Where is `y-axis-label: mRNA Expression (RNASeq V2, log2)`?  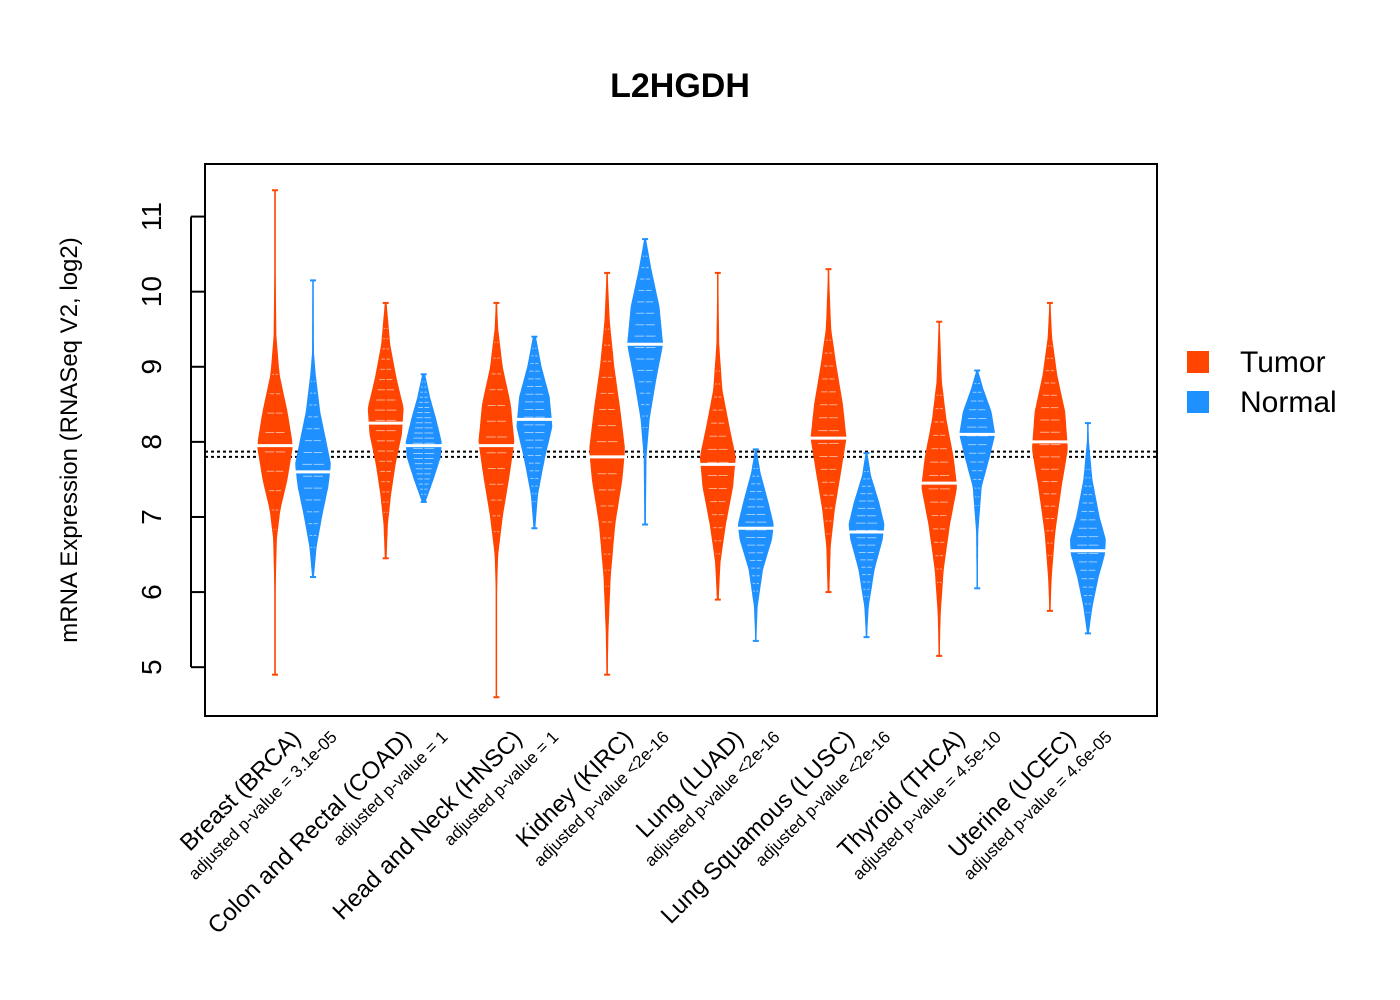 y-axis-label: mRNA Expression (RNASeq V2, log2) is located at coordinates (69, 440).